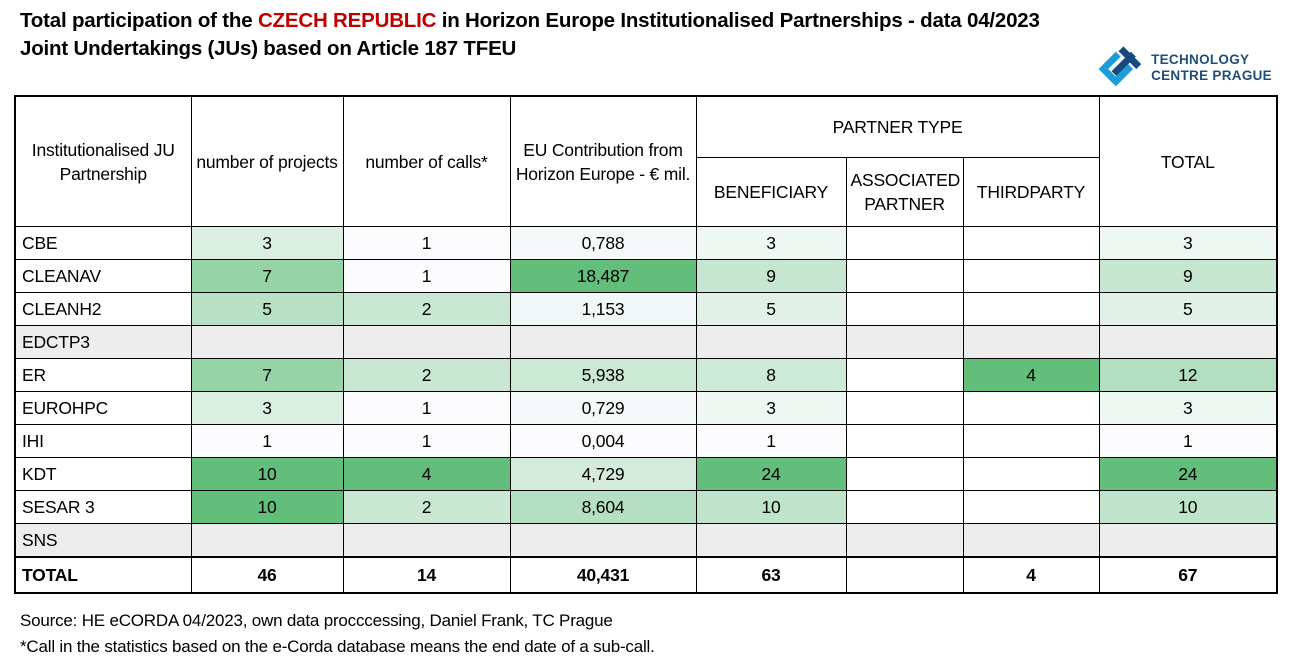 The width and height of the screenshot is (1290, 667). I want to click on tc-prague-logo: TECHNOLOGY CENTRE PRAGUE, so click(1182, 67).